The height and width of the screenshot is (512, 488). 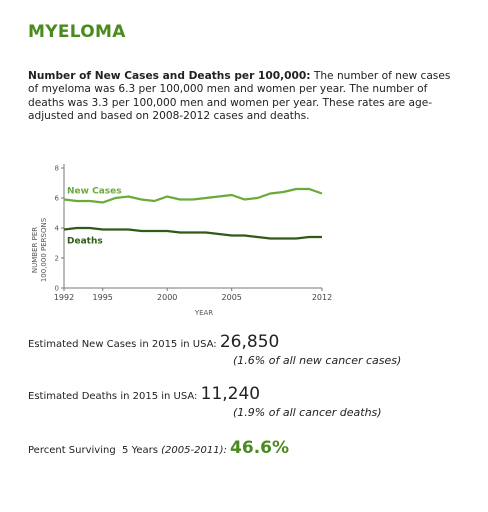 I want to click on x-tick-label: 2000, so click(x=167, y=297).